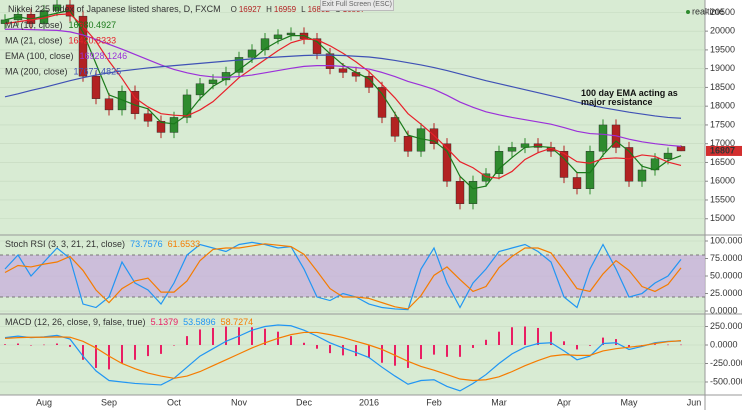 This screenshot has width=742, height=410. Describe the element at coordinates (184, 244) in the screenshot. I see `legend-value: 61.6533` at that location.